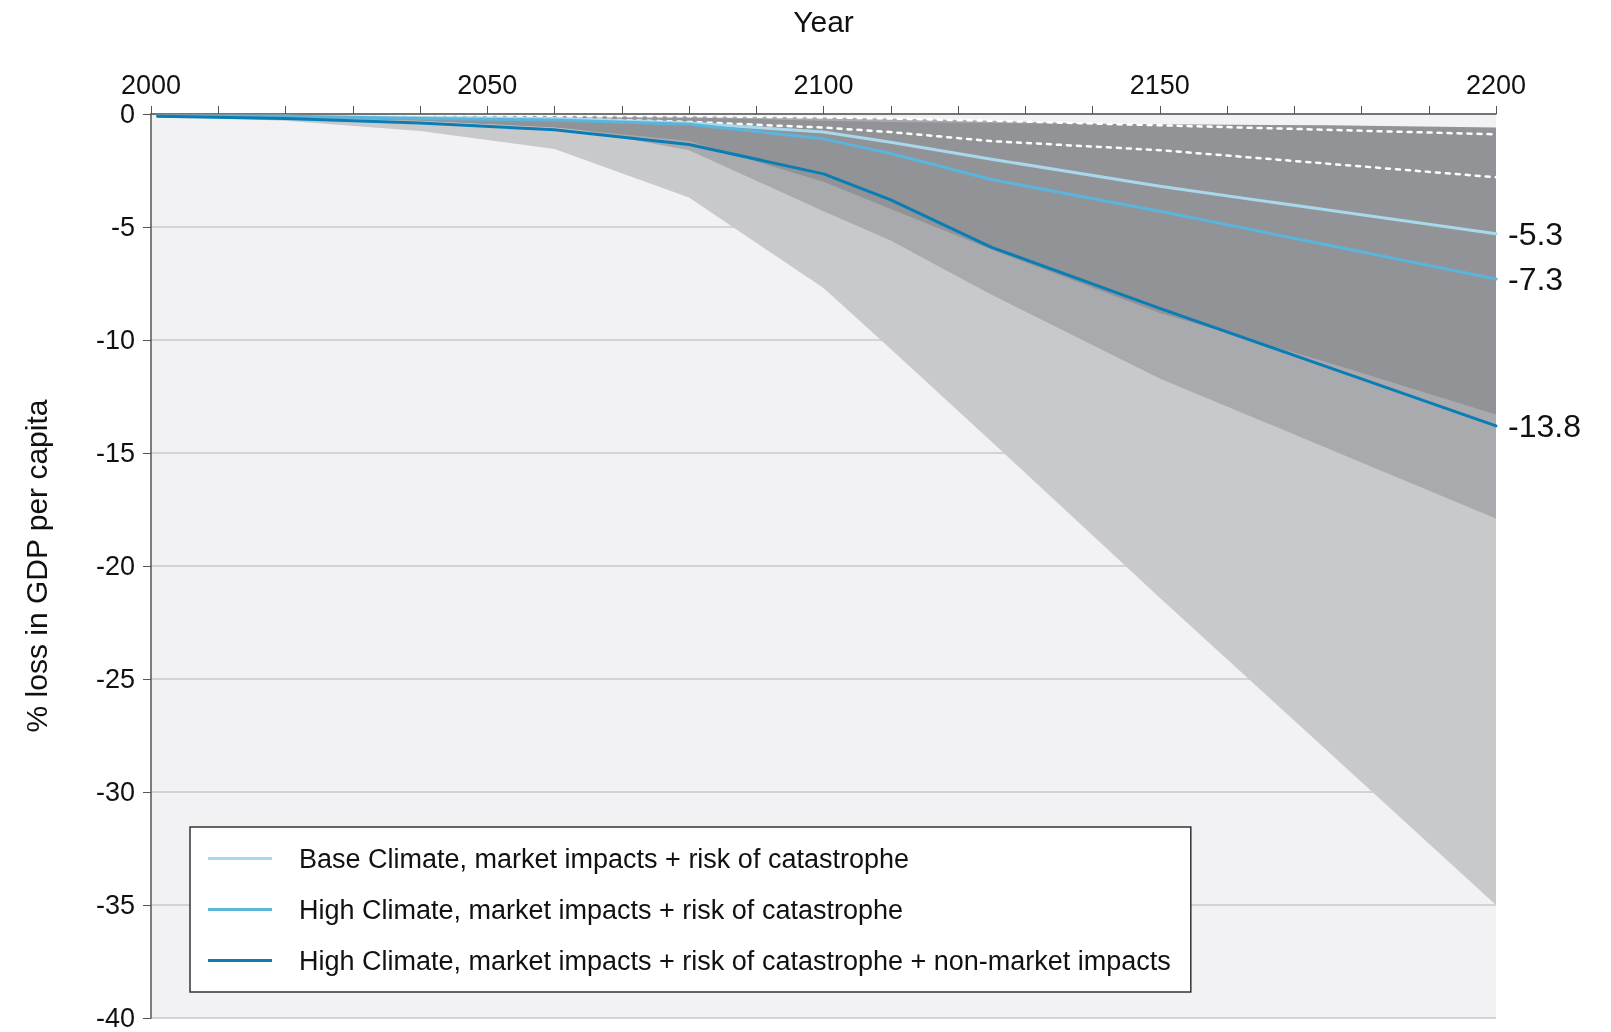 This screenshot has width=1611, height=1032. What do you see at coordinates (735, 960) in the screenshot?
I see `legend-label: High Climate, market impacts + risk of catastrophe + non-market impacts` at bounding box center [735, 960].